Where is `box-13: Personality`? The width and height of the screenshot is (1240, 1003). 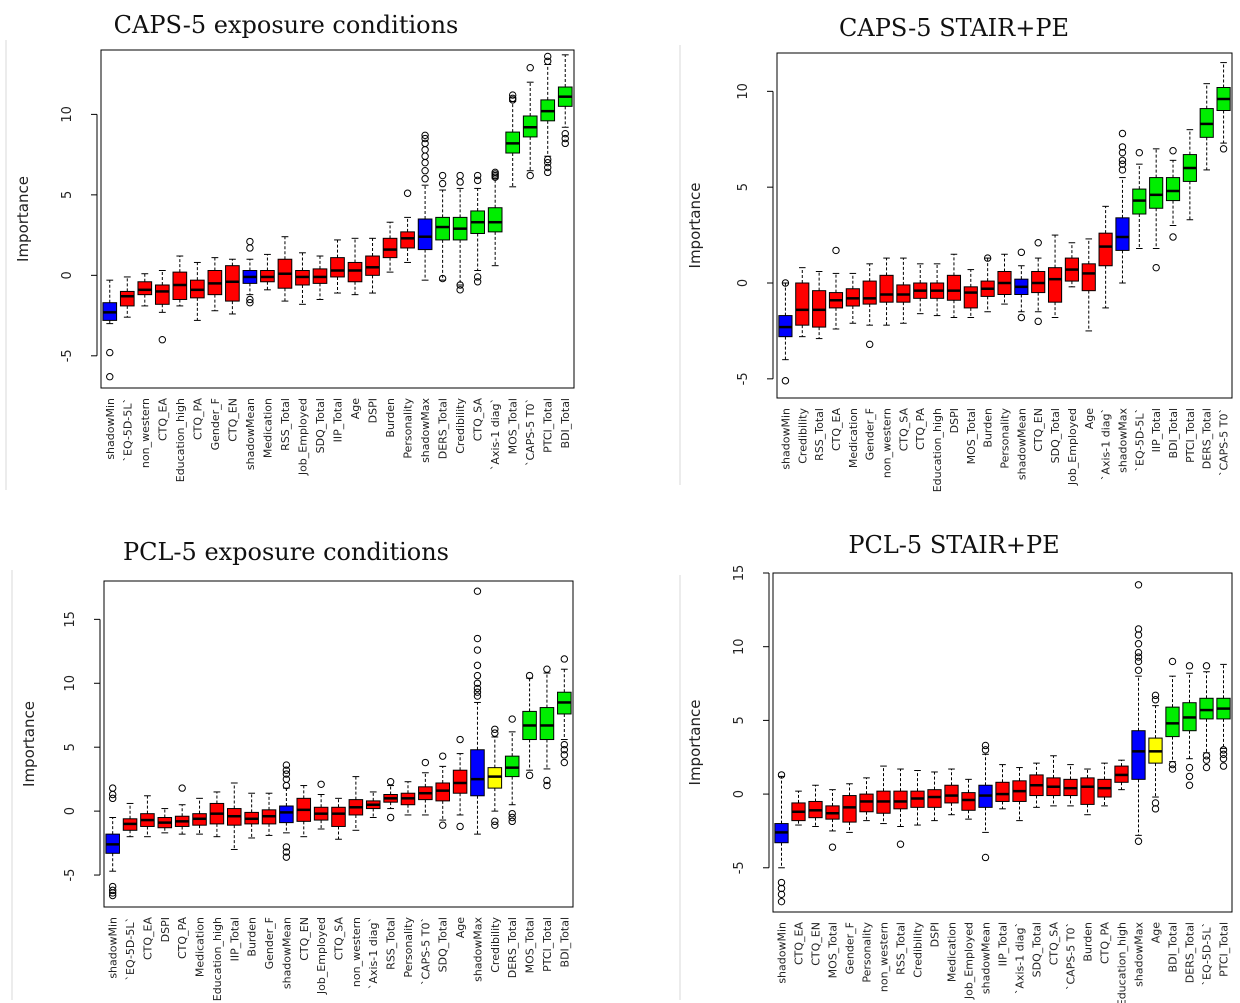 box-13: Personality is located at coordinates (1004, 361).